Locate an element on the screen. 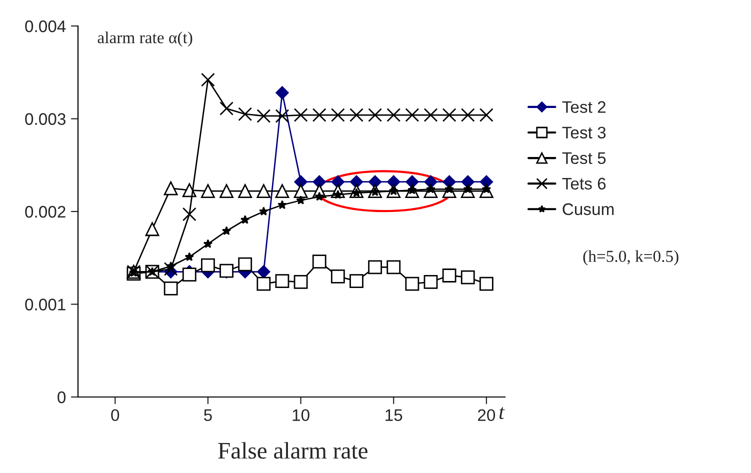 Image resolution: width=751 pixels, height=473 pixels. x-tick-label: 0 is located at coordinates (115, 415).